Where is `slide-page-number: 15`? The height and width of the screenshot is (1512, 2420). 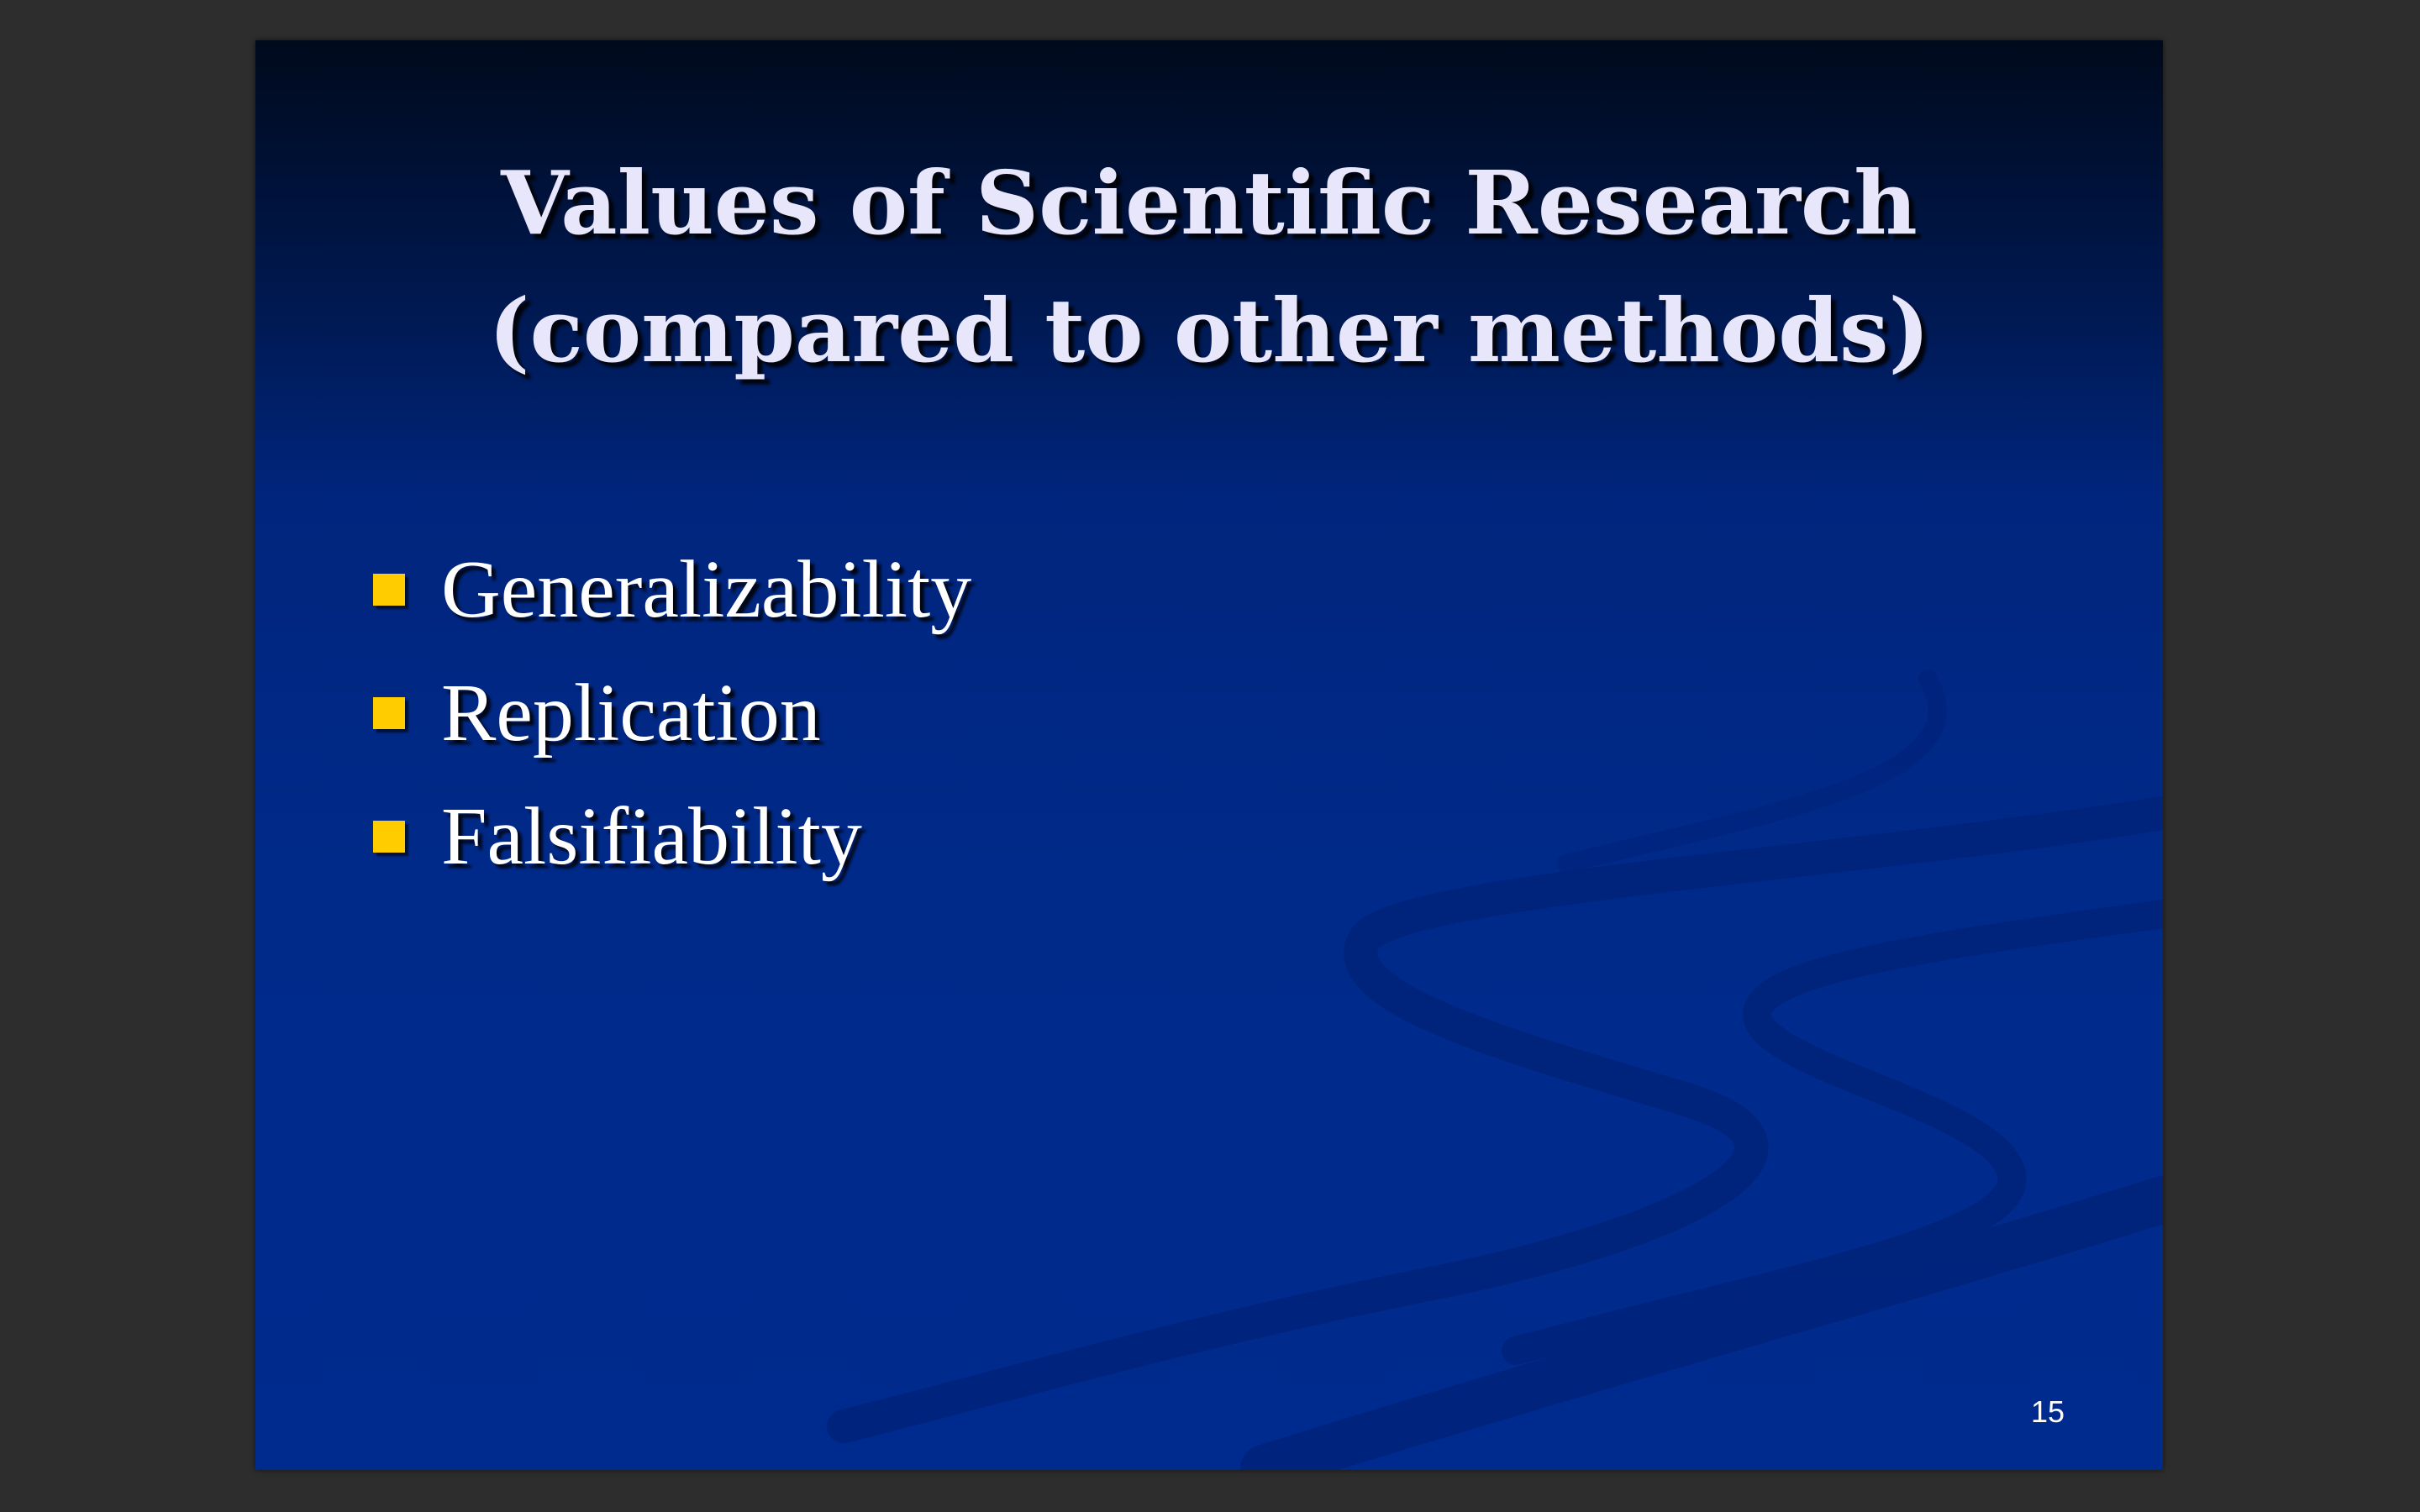 slide-page-number: 15 is located at coordinates (2047, 1411).